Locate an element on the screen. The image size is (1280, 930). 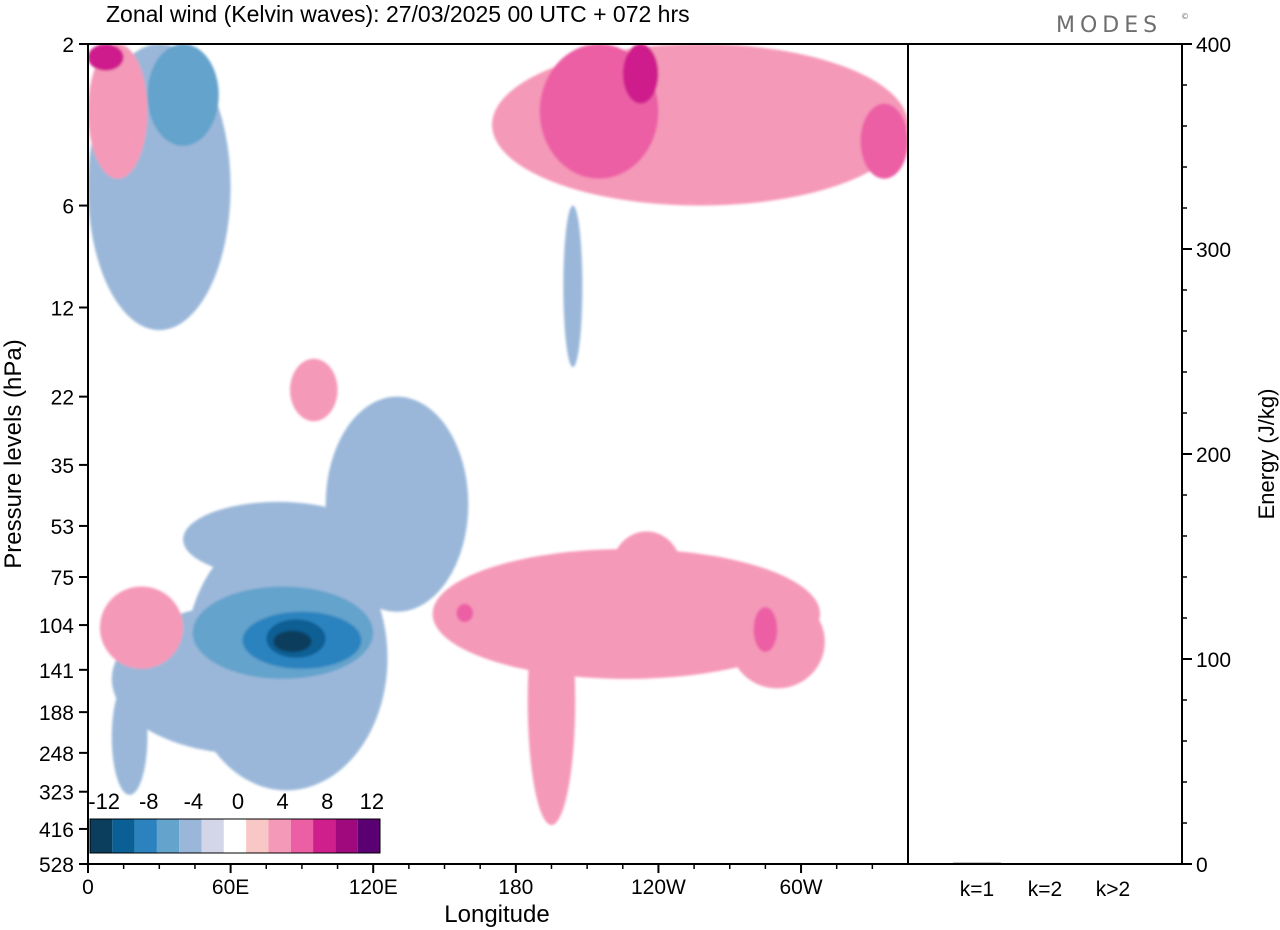
y-axis-pressure: 2 6 12 22 35 53 75 104 141 188 248 323 416 528 is located at coordinates (63, 455).